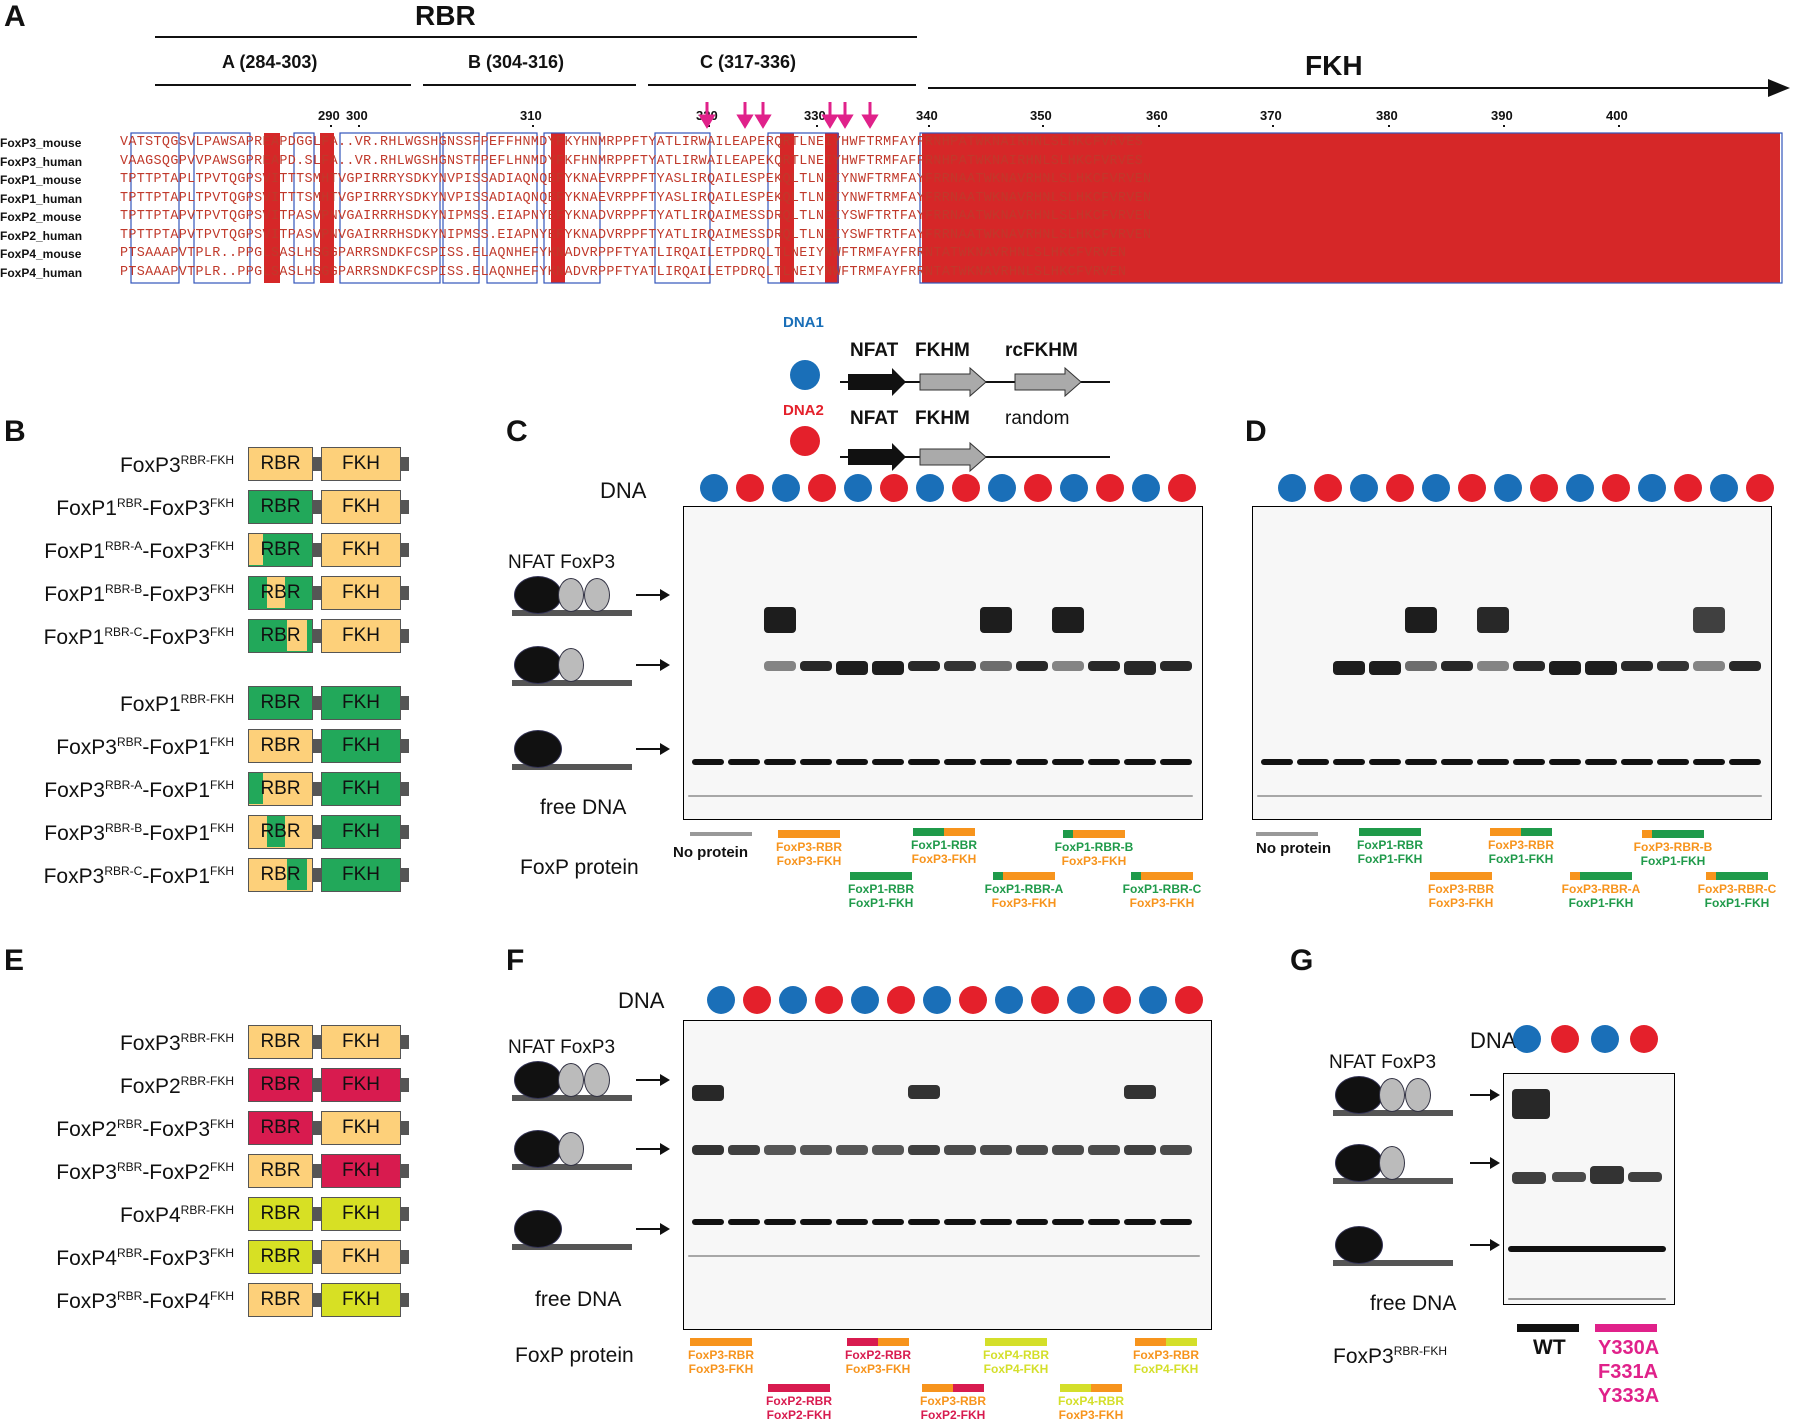  I want to click on lane-rbr: FoxP1-RBR-A, so click(1024, 889).